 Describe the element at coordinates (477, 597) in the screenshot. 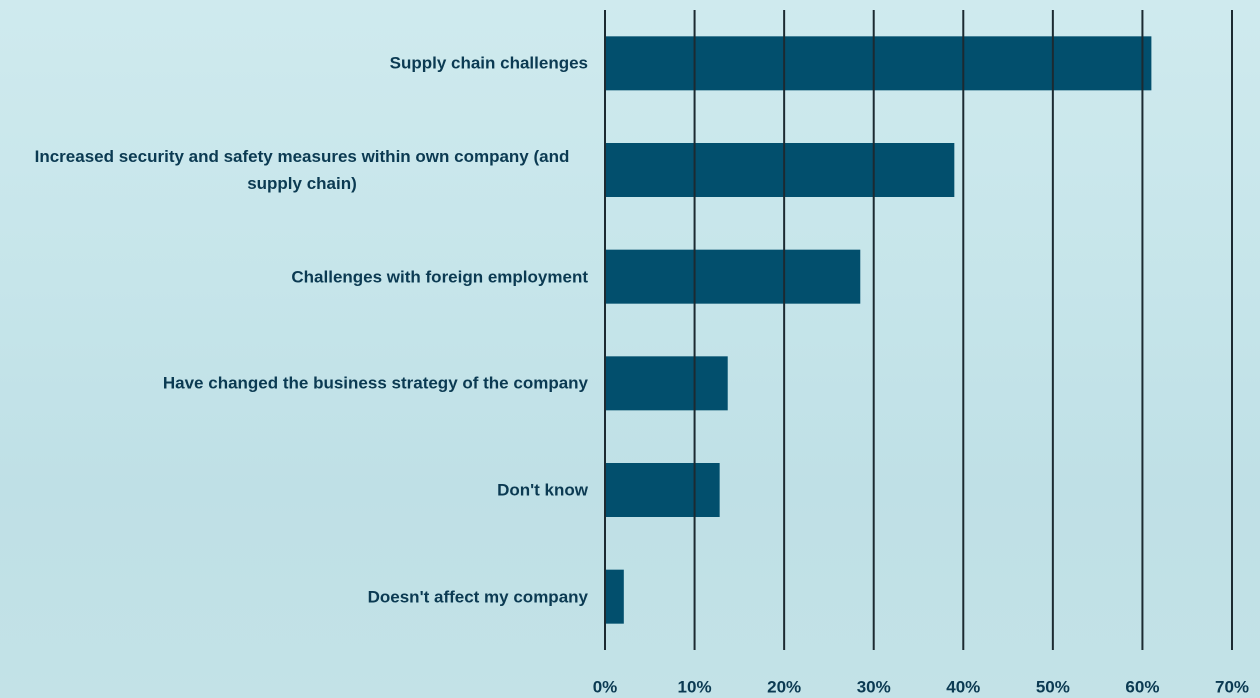

I see `category-text: Doesn't affect my company` at that location.